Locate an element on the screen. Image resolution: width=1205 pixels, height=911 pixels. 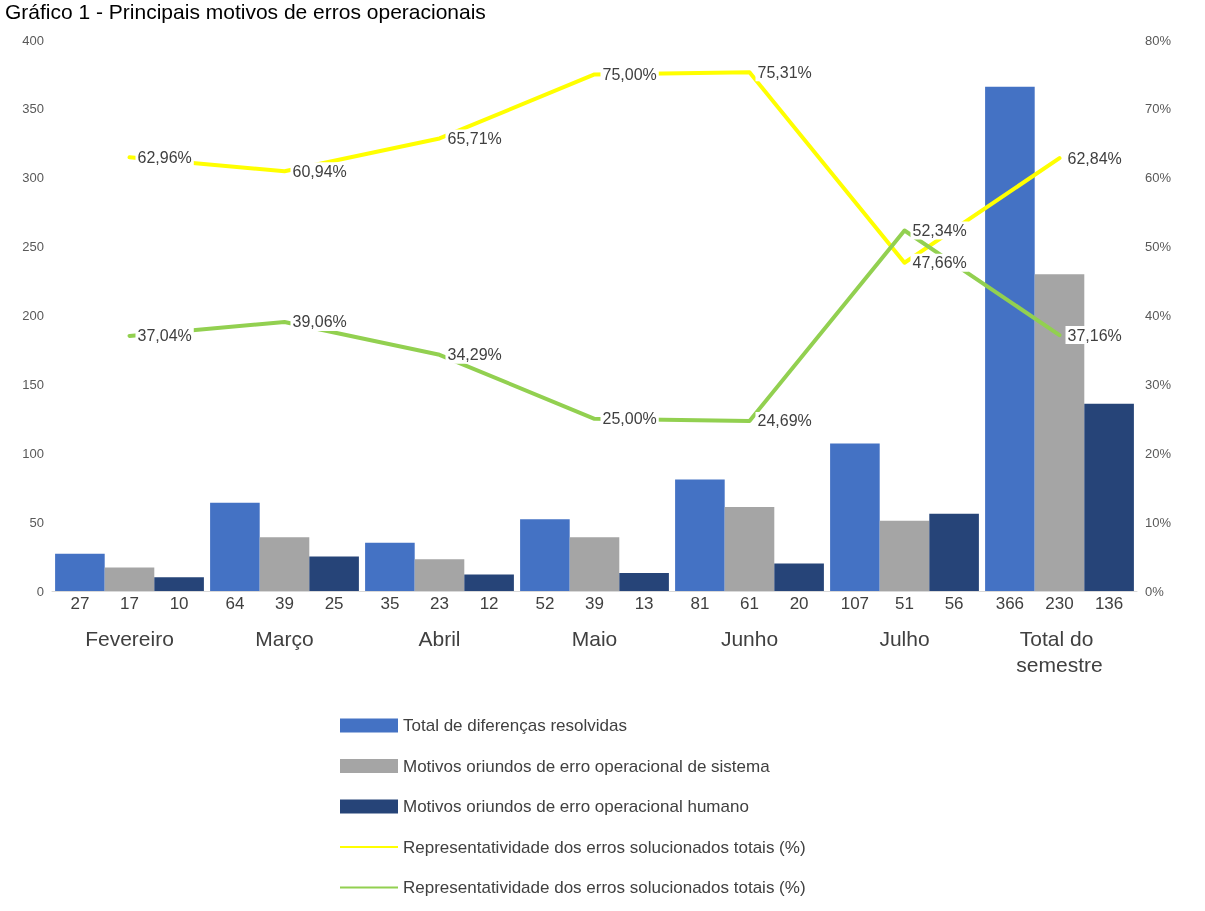
data-label: 12 is located at coordinates (489, 603).